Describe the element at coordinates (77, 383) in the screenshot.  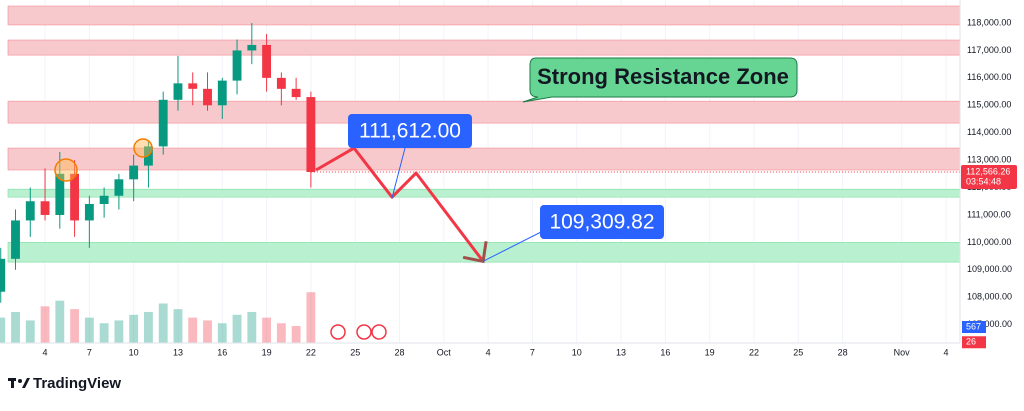
I see `brand-name: TradingView` at that location.